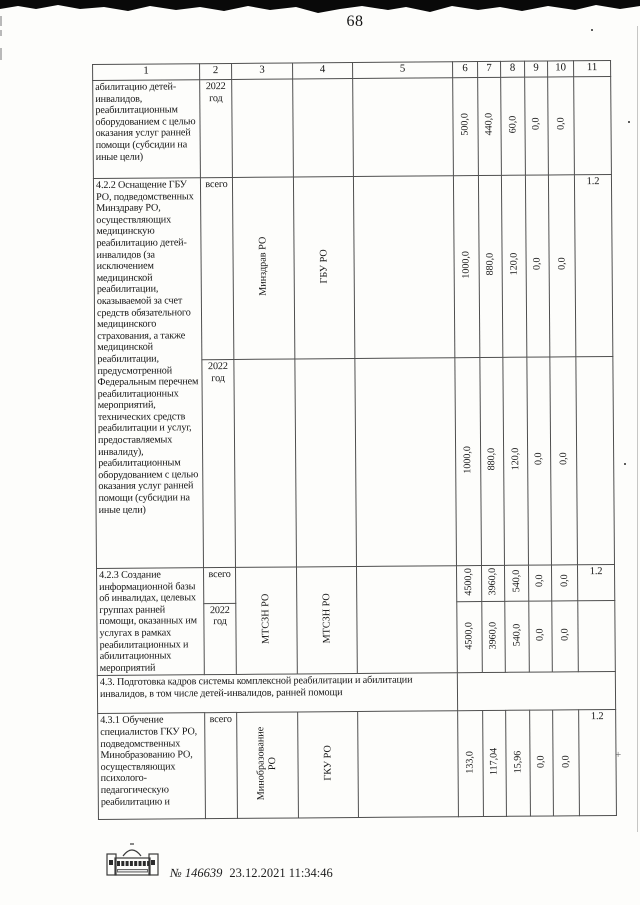 The image size is (640, 905). Describe the element at coordinates (512, 69) in the screenshot. I see `column-number: 8` at that location.